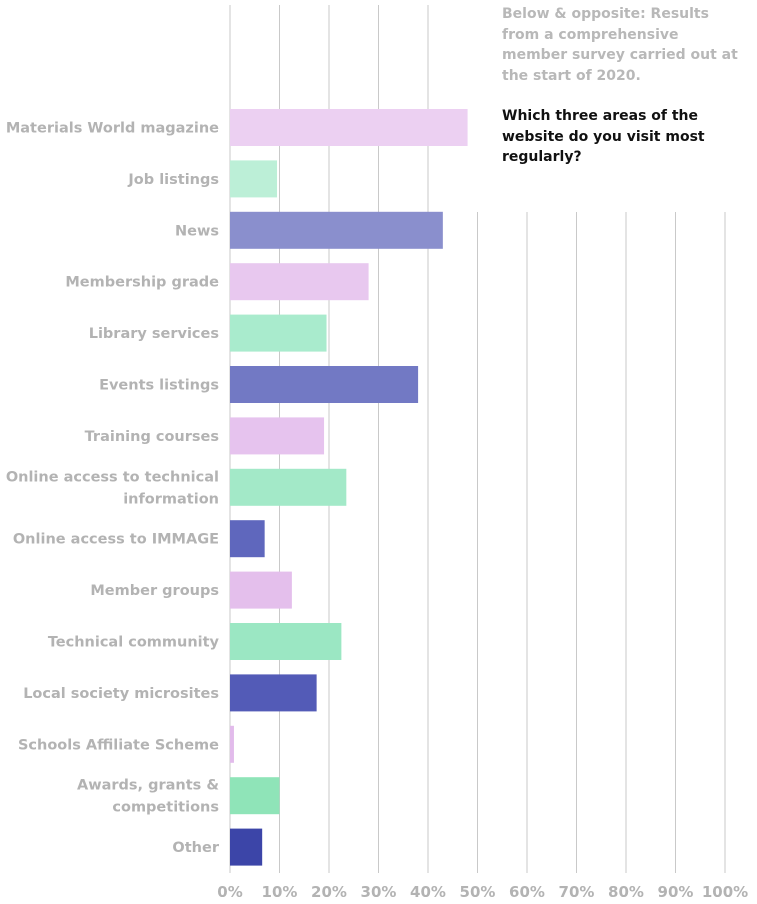 This screenshot has height=904, width=757. I want to click on category-label-1: Job listings, so click(173, 180).